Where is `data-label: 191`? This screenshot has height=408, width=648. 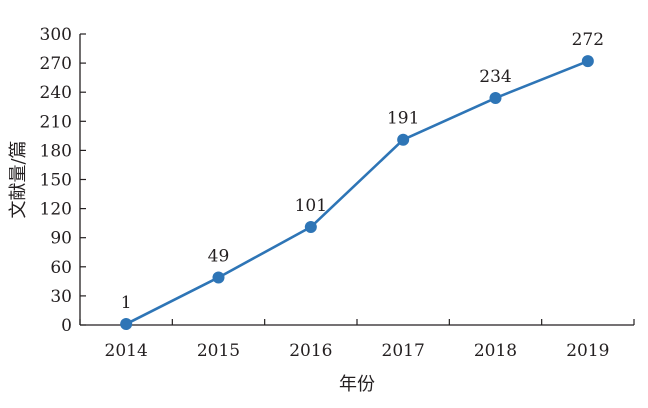
data-label: 191 is located at coordinates (403, 119).